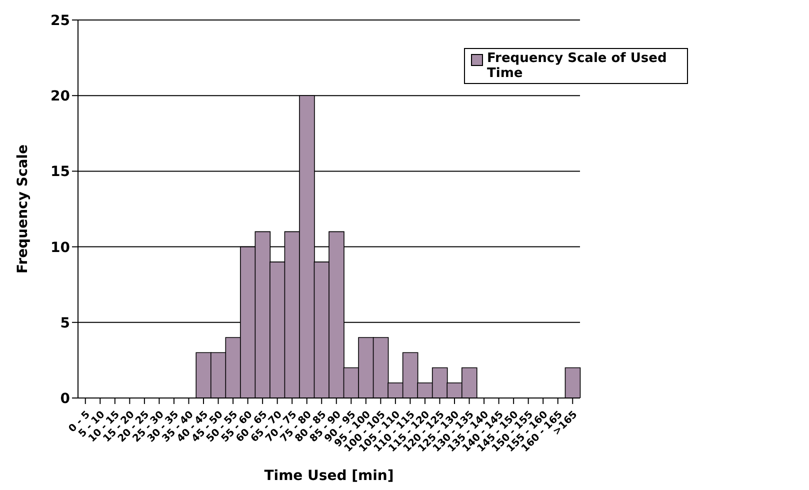  Describe the element at coordinates (22, 209) in the screenshot. I see `y-axis-title: Frequency Scale` at that location.